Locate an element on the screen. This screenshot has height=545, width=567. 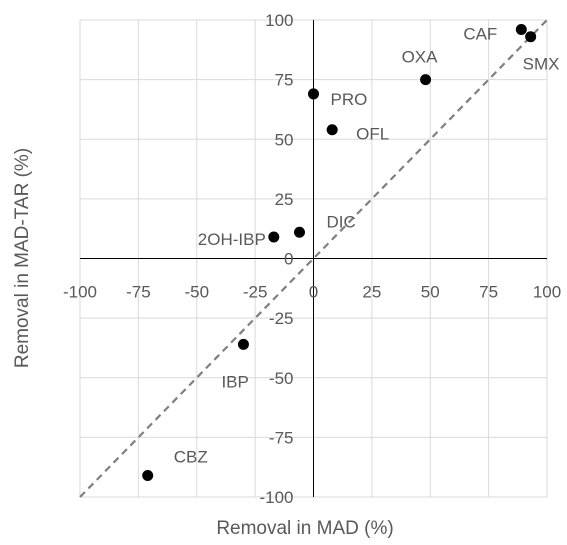
x-axis-title: Removal in MAD (%) is located at coordinates (304, 528).